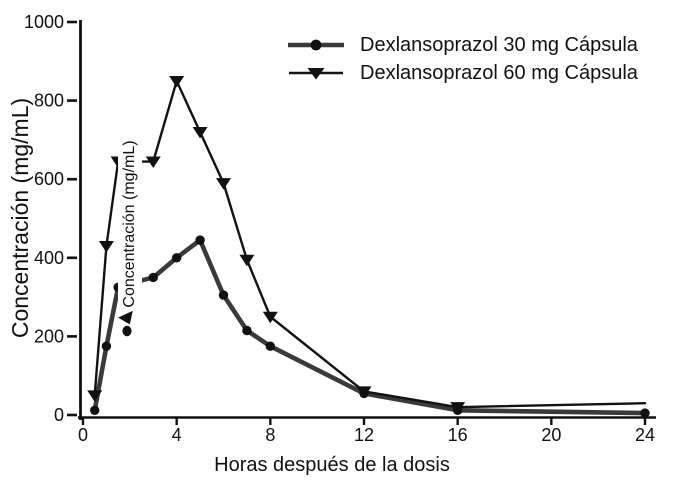 This screenshot has height=493, width=680. What do you see at coordinates (20, 218) in the screenshot?
I see `y-axis-label: Concentración (mg/mL)` at bounding box center [20, 218].